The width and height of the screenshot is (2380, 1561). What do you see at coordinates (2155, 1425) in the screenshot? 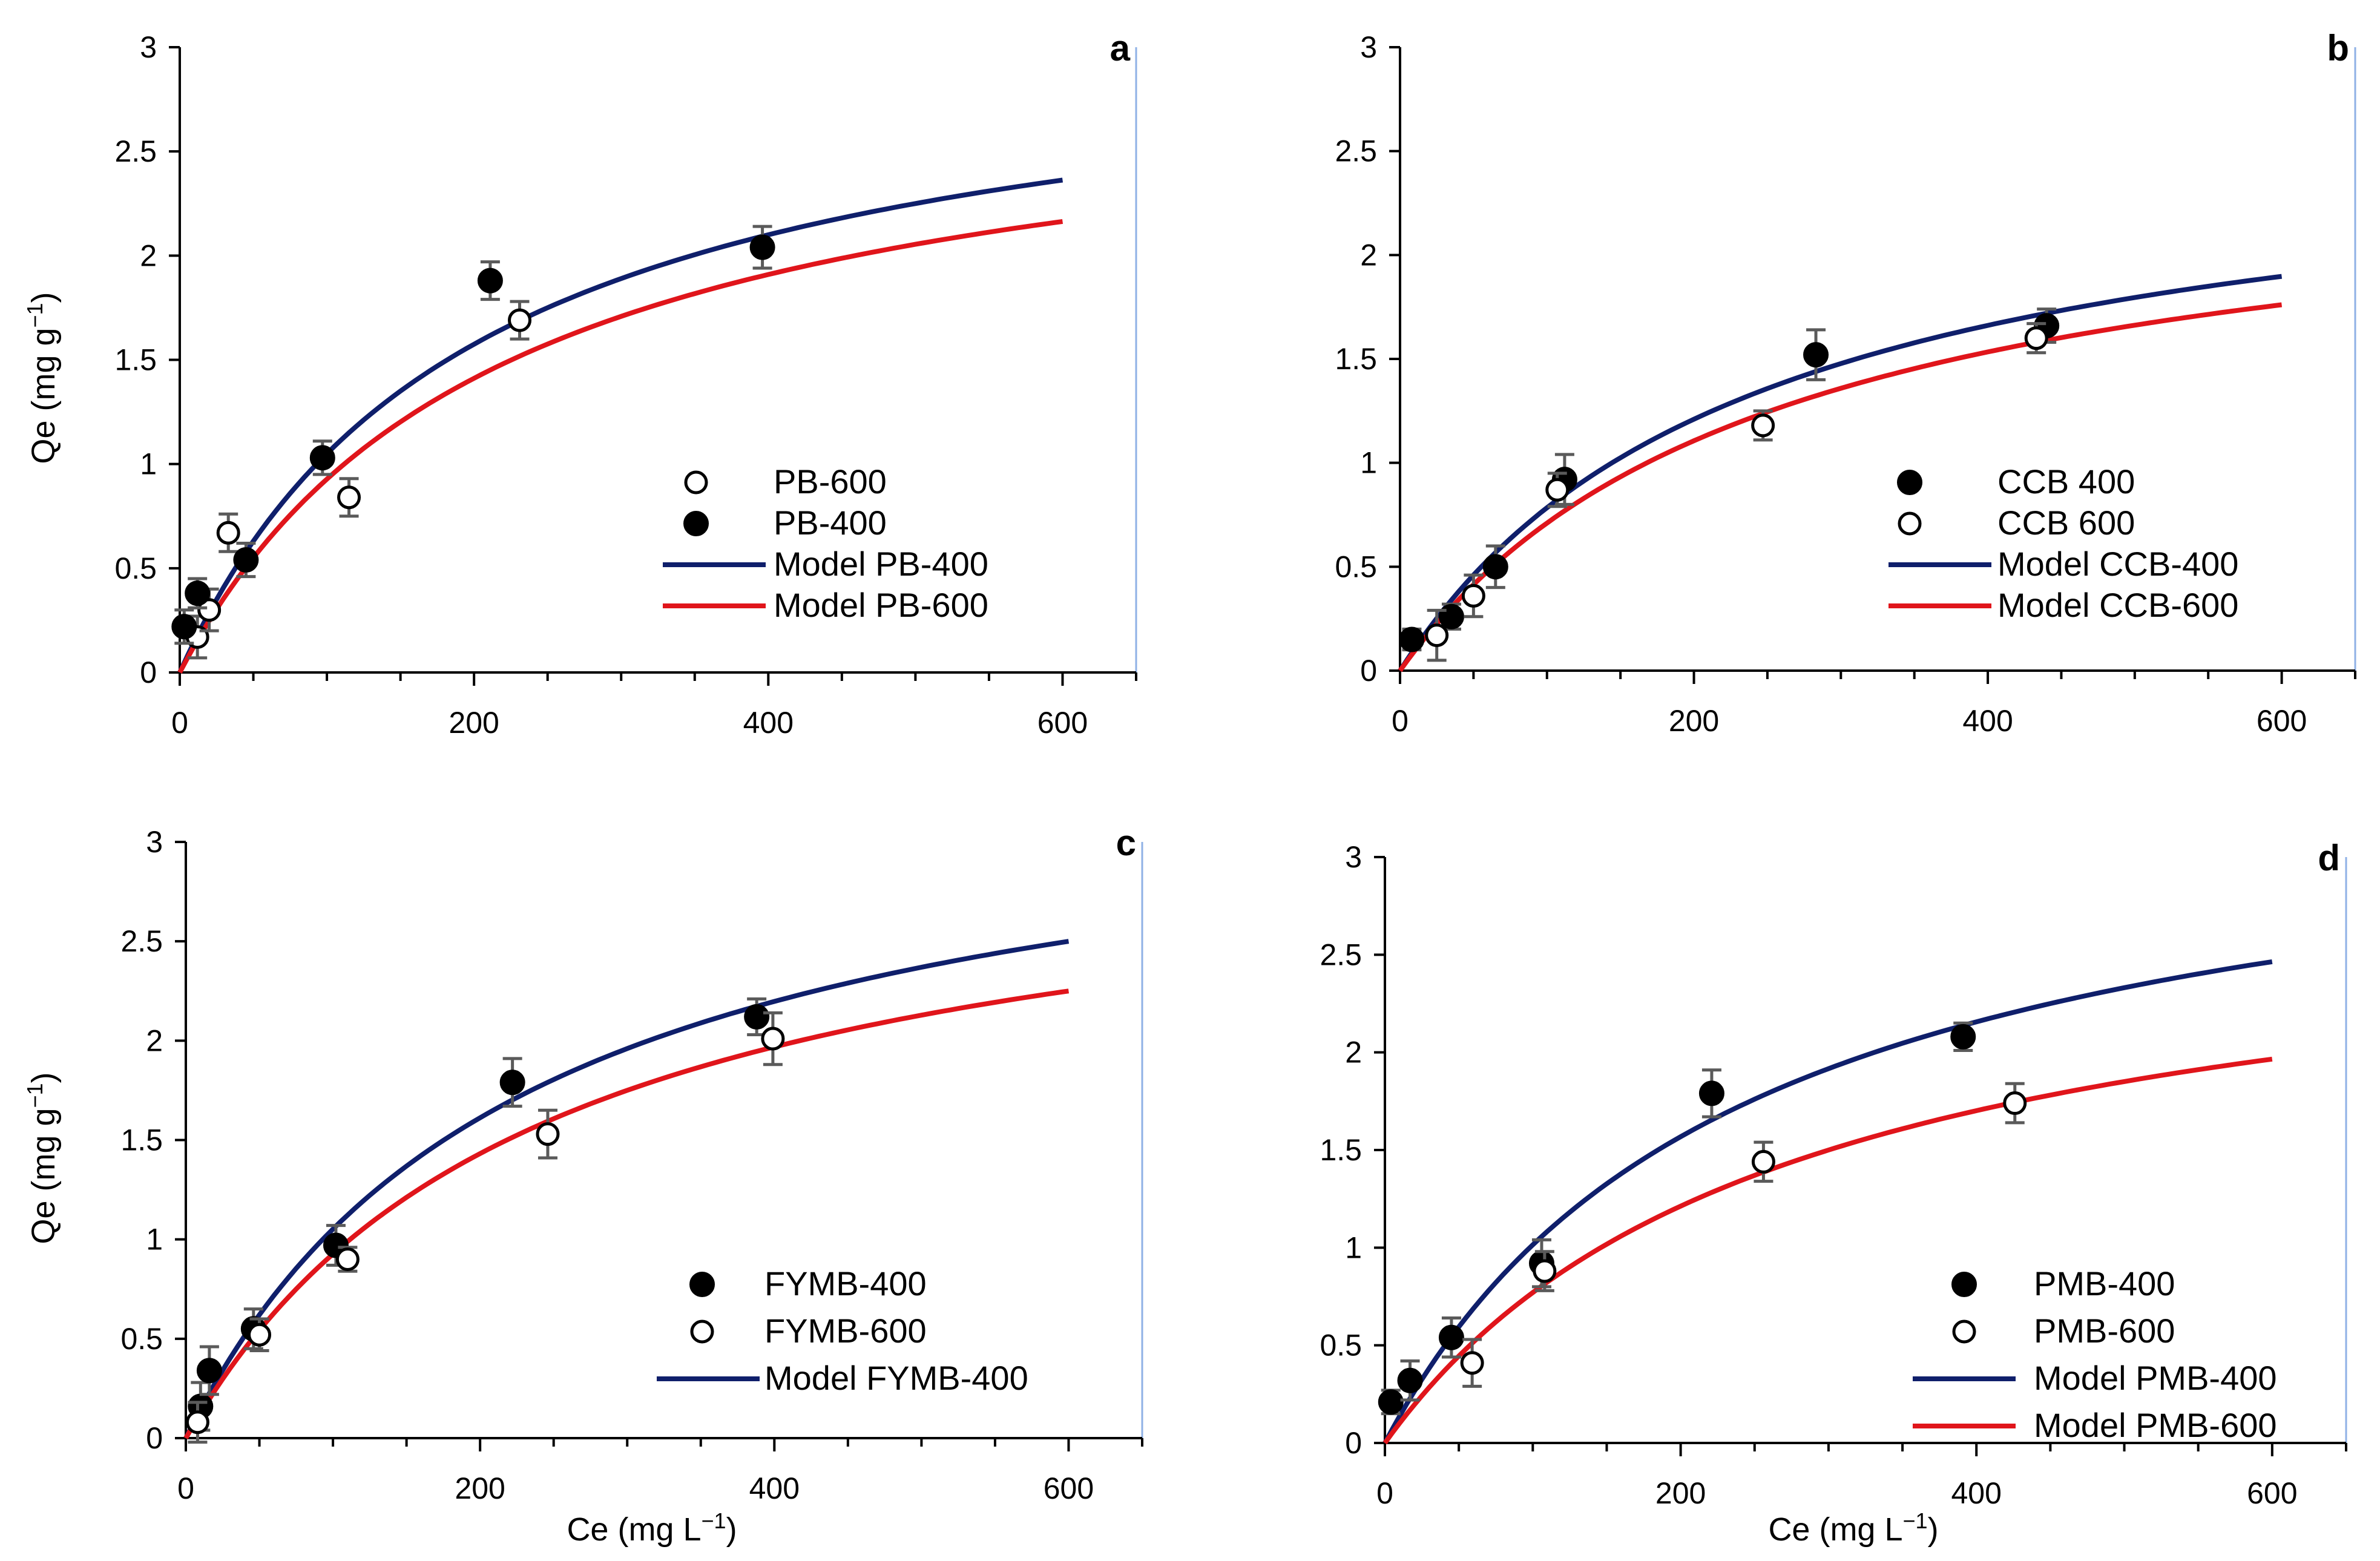
I see `legend-label: Model PMB-600` at bounding box center [2155, 1425].